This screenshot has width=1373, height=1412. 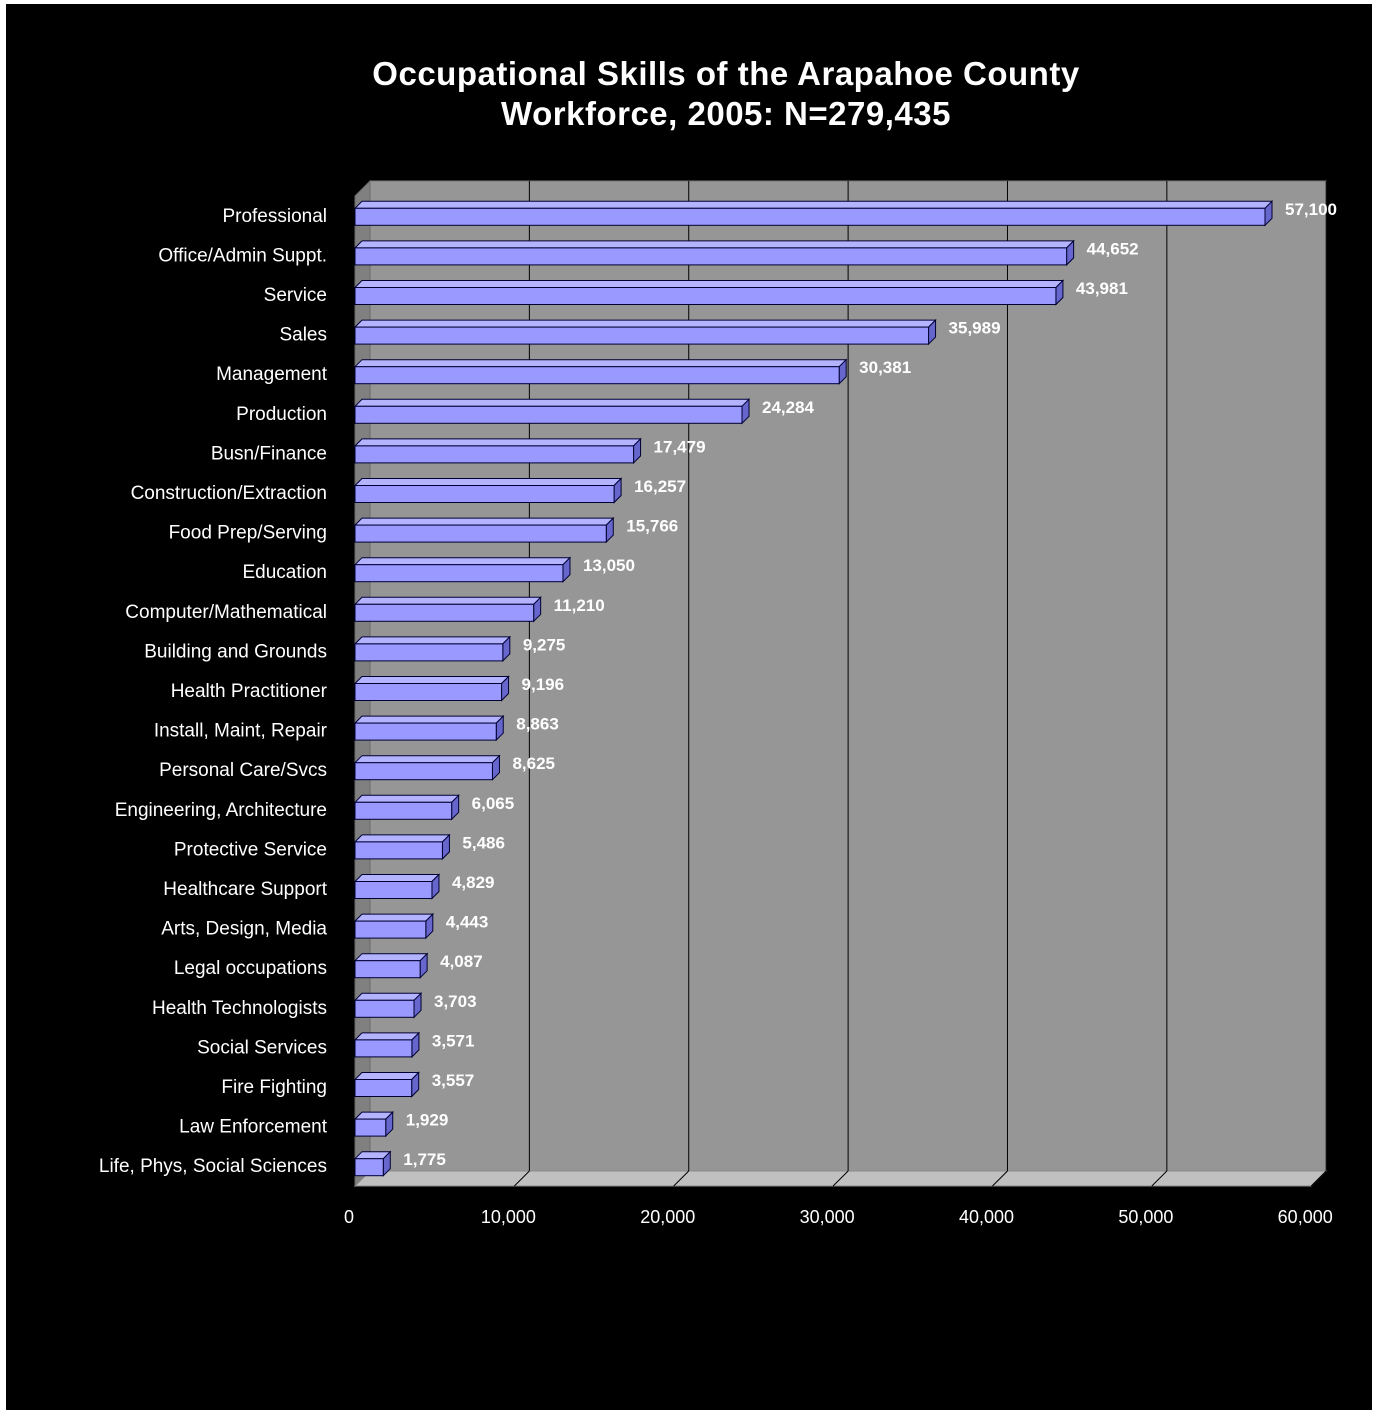 I want to click on data-label: 5,486, so click(x=483, y=842).